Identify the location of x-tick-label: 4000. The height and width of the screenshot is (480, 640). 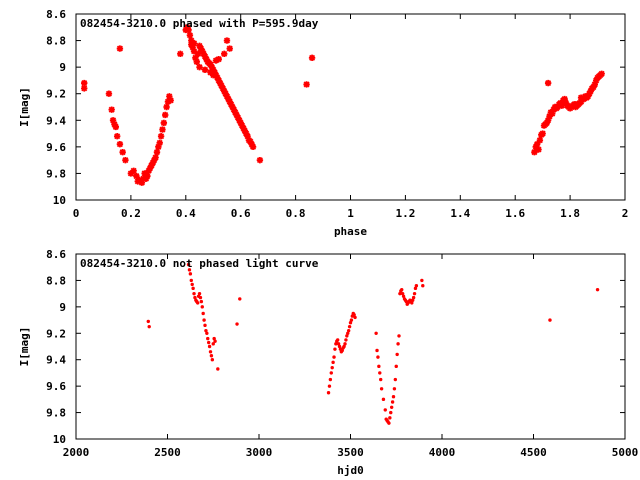
(442, 452).